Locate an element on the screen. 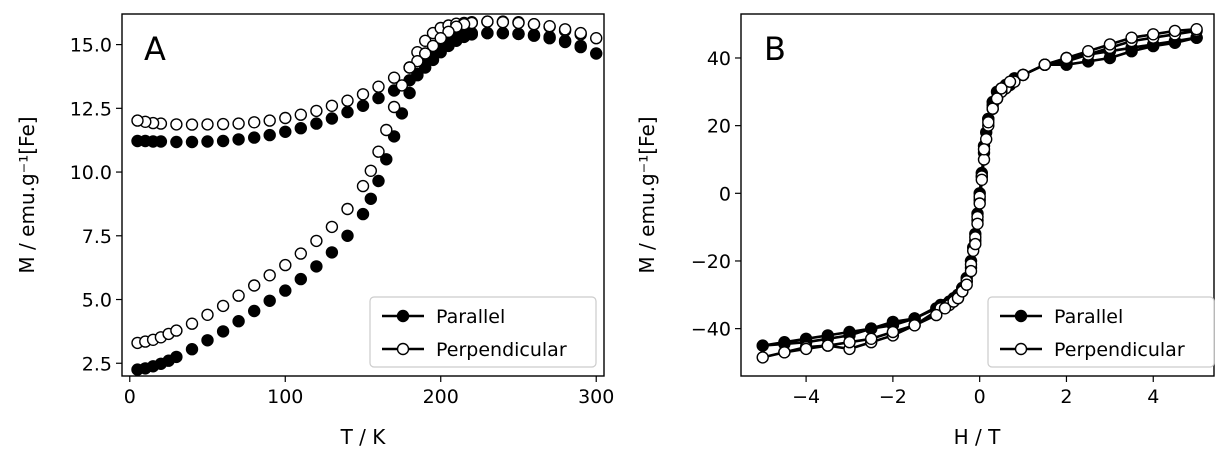 This screenshot has width=1219, height=450. panel-b-y-tick-label: 20 is located at coordinates (719, 127).